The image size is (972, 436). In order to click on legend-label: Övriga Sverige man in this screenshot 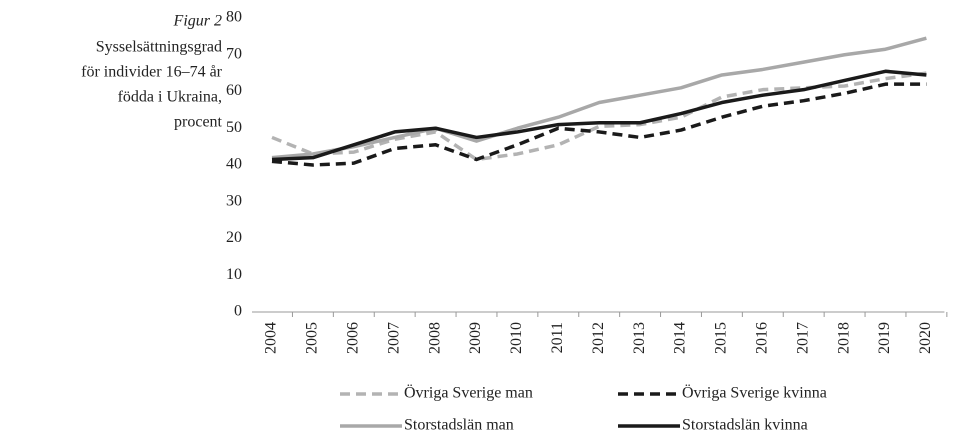, I will do `click(468, 393)`.